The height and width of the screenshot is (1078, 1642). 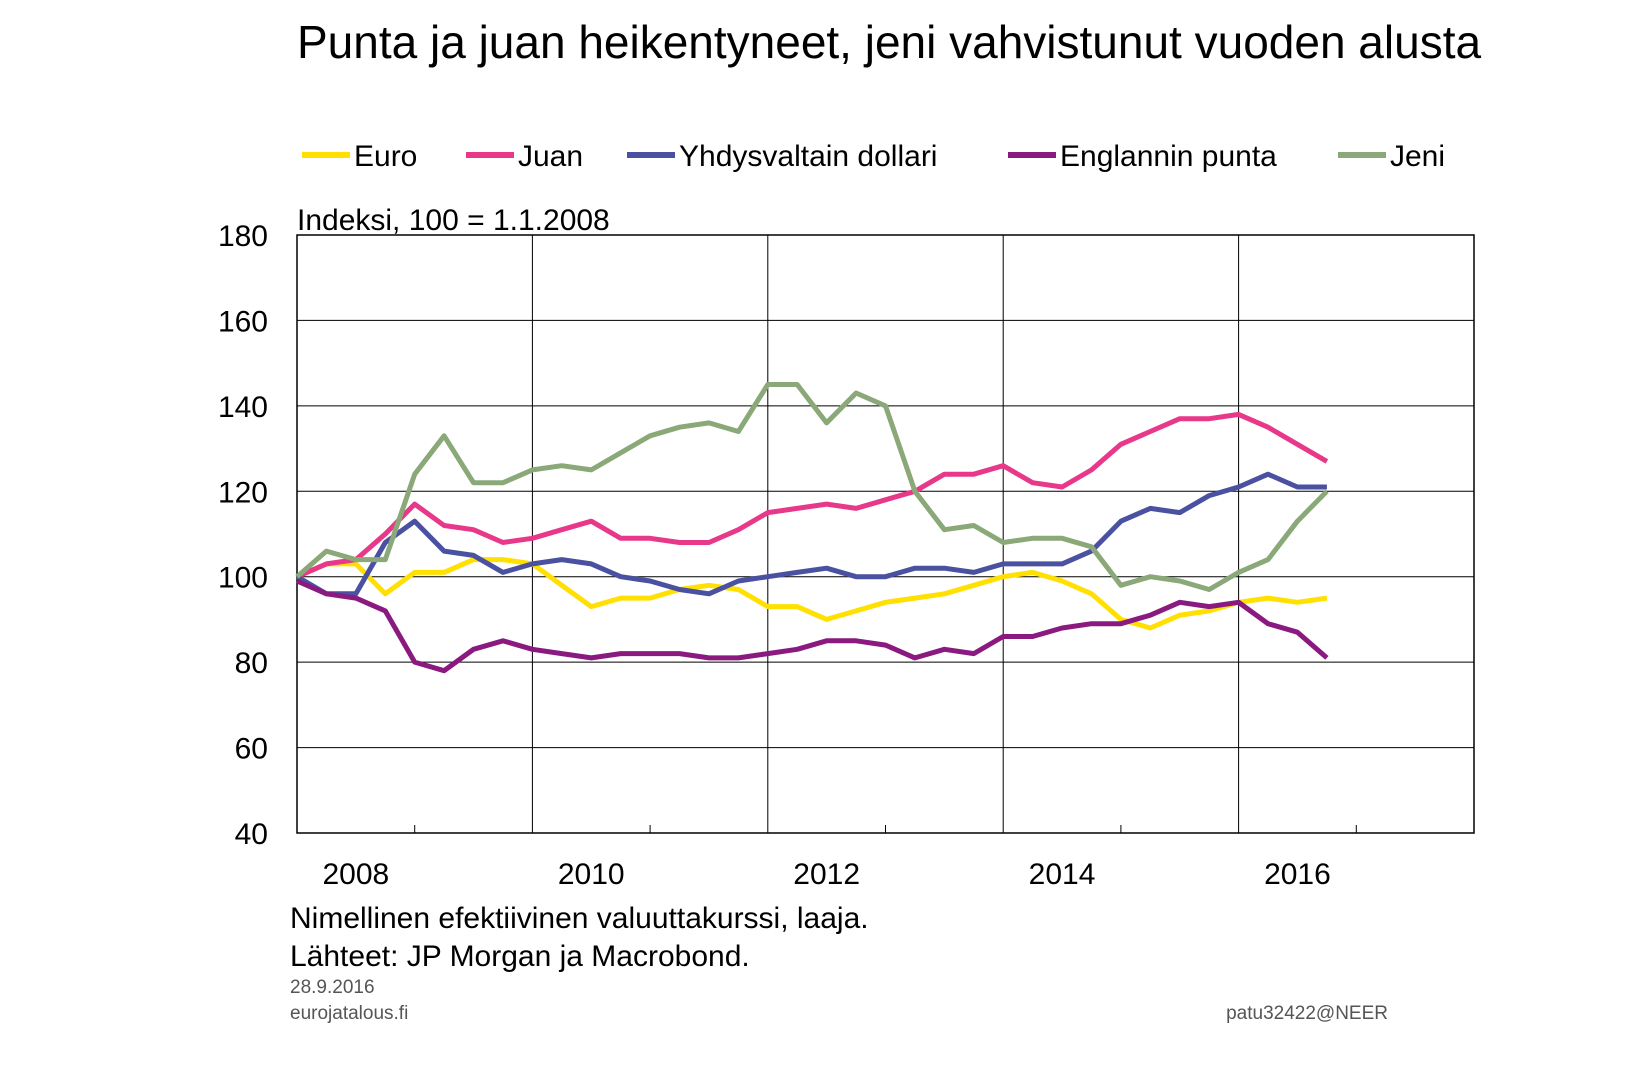 What do you see at coordinates (550, 156) in the screenshot?
I see `legend-label: Juan` at bounding box center [550, 156].